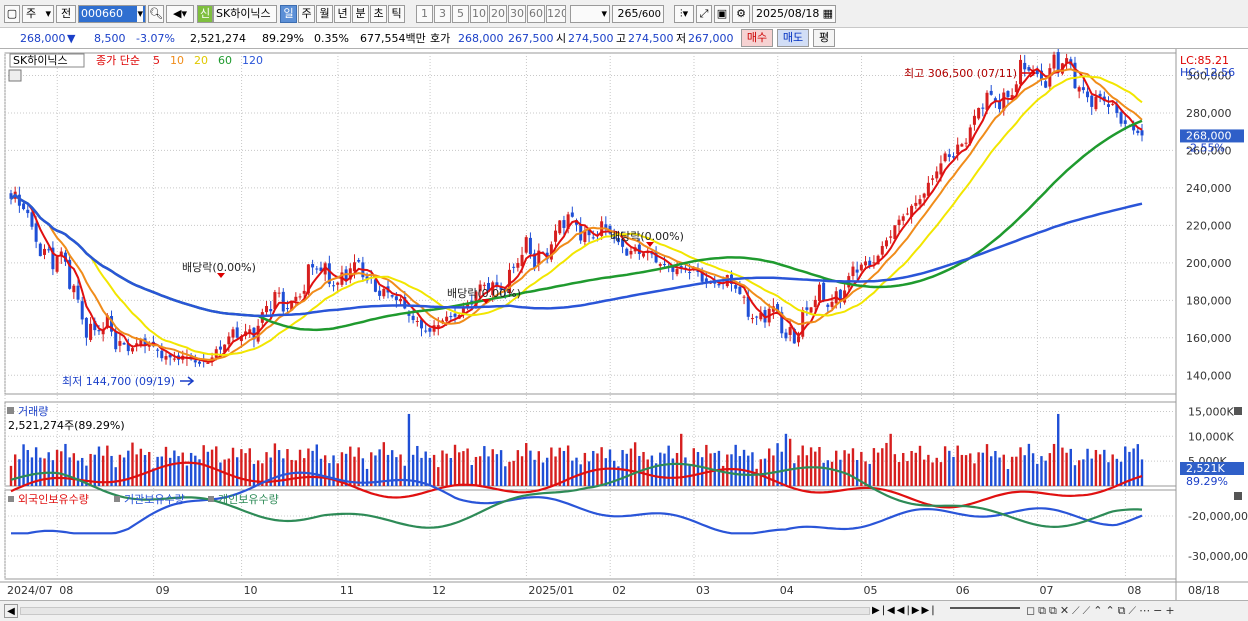 The width and height of the screenshot is (1248, 621). What do you see at coordinates (118, 60) in the screenshot?
I see `legend-label: 종가 단순` at bounding box center [118, 60].